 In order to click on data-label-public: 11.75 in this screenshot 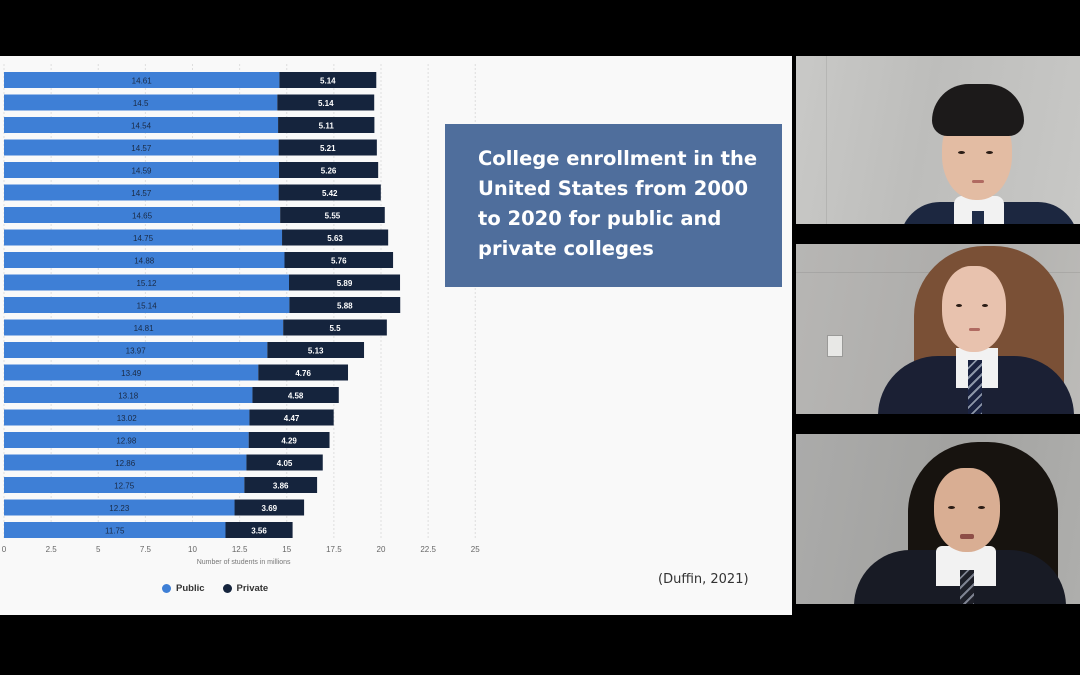, I will do `click(115, 531)`.